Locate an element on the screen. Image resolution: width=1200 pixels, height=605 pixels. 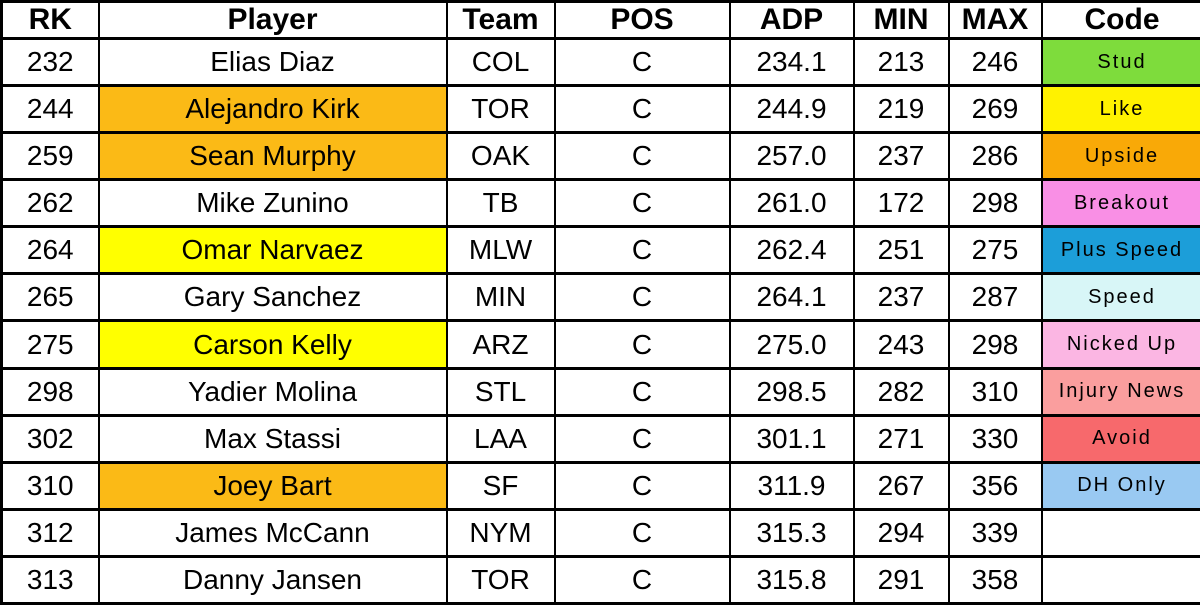
table-row: 310 Joey Bart SF C 311.9 267 356 DH Only is located at coordinates (600, 485).